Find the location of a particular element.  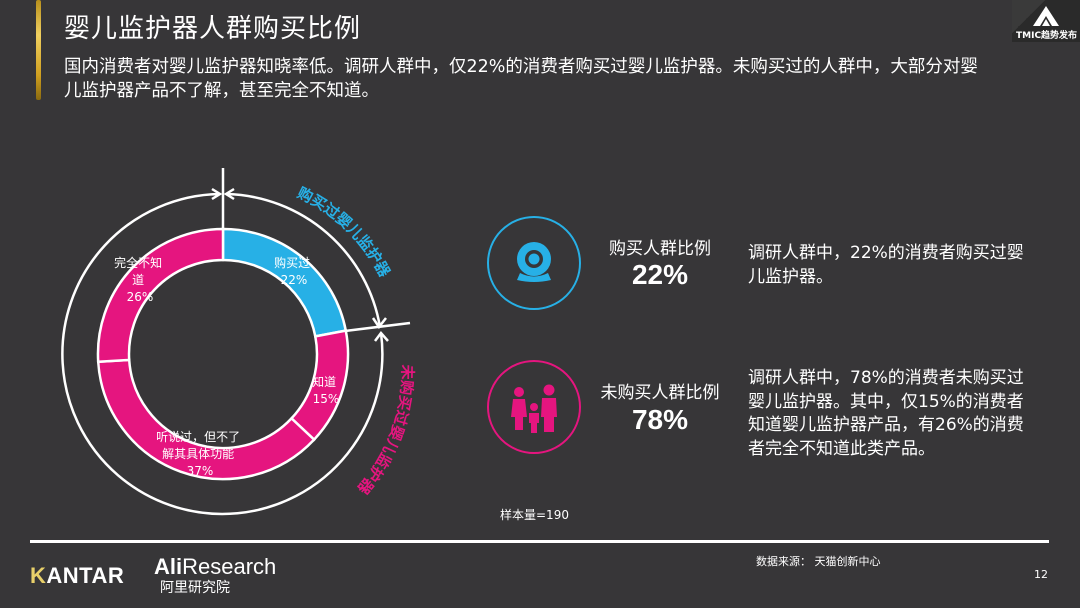

purchased-description: 调研人群中，22%的消费者购买过婴儿监护器。 is located at coordinates (886, 265).